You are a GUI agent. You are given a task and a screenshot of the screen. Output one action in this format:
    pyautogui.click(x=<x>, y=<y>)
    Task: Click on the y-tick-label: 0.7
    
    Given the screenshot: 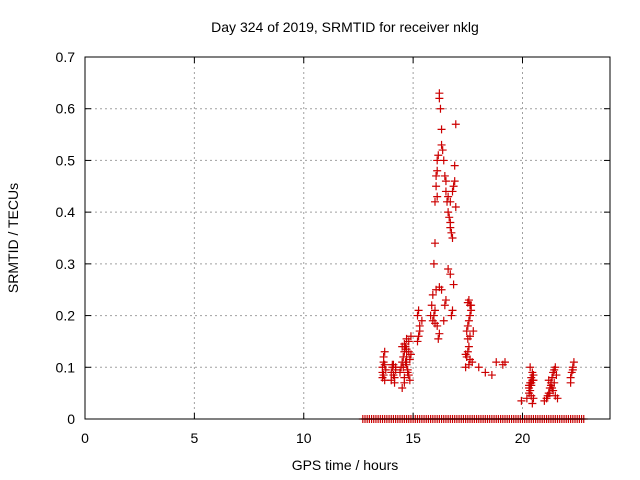 What is the action you would take?
    pyautogui.click(x=66, y=57)
    